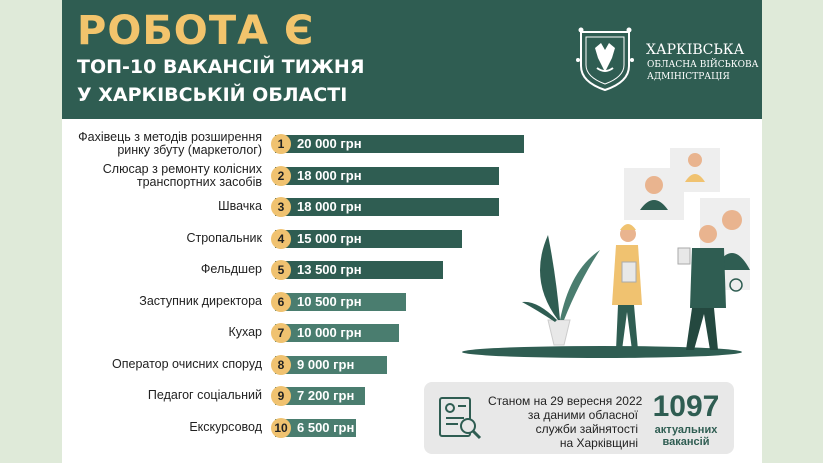 The image size is (823, 463). Describe the element at coordinates (329, 238) in the screenshot. I see `salary-value: 15 000 грн` at that location.